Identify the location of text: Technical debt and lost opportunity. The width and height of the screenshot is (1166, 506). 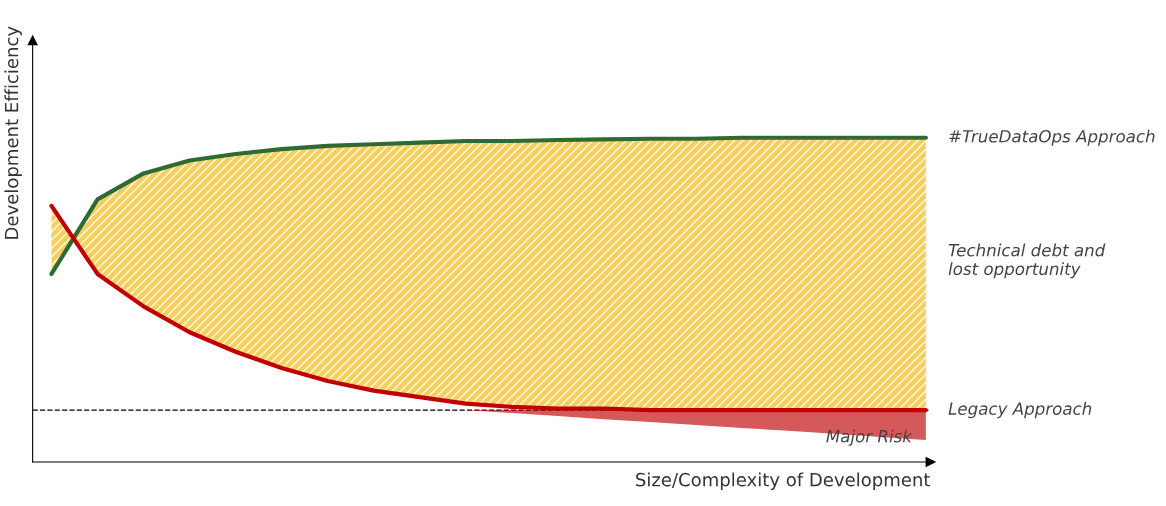
(1027, 261).